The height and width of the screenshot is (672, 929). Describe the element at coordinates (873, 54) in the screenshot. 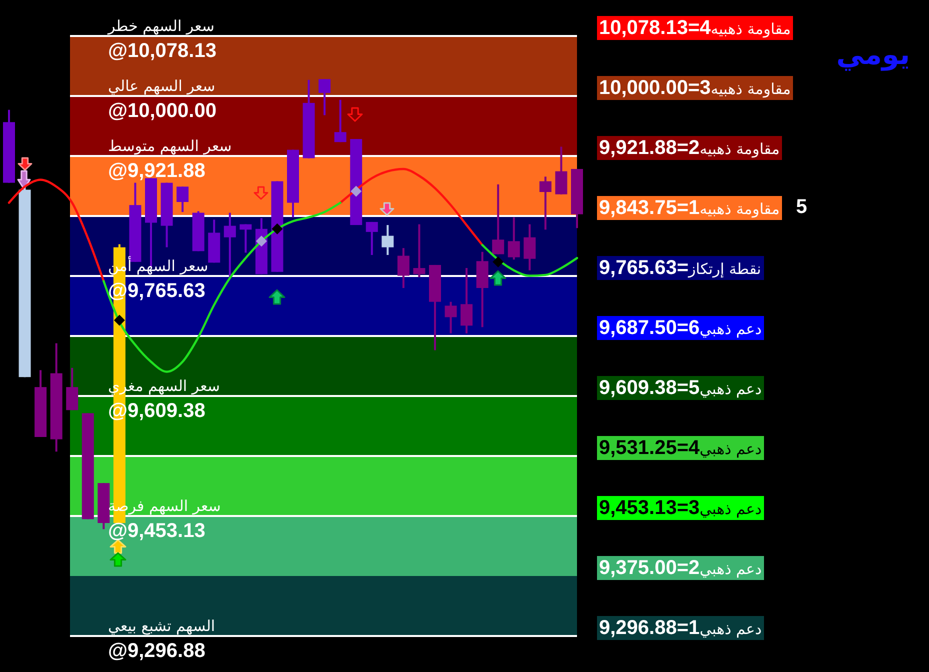

I see `text: يومي` at that location.